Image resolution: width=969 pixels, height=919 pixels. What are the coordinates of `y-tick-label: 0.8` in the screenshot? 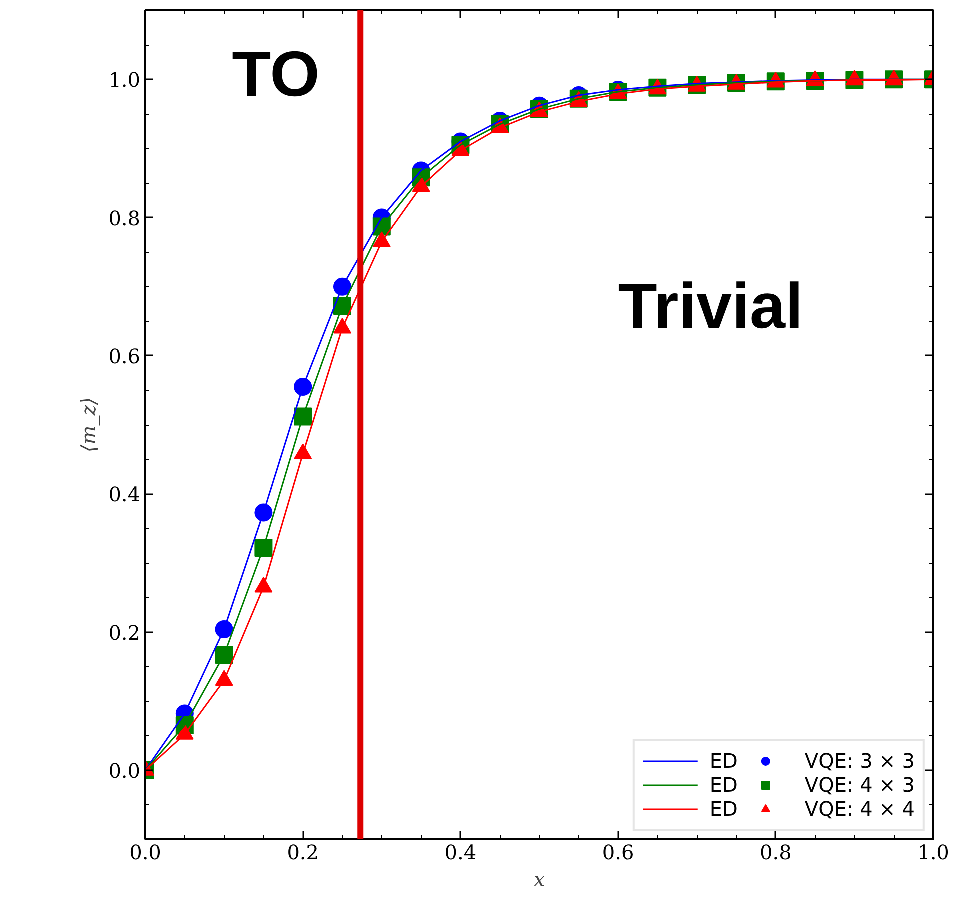 It's located at (124, 218).